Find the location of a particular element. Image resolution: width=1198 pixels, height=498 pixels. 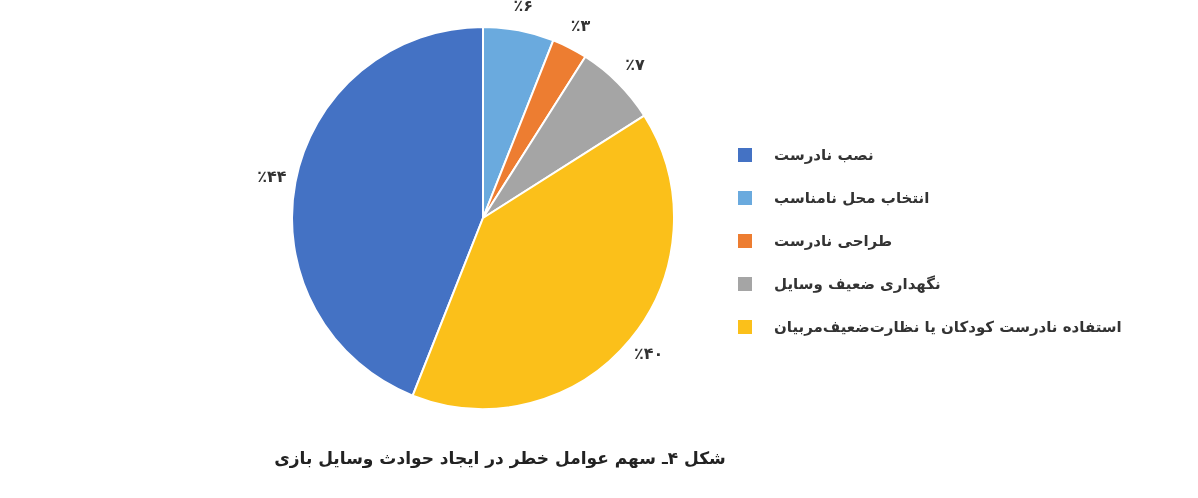

data-label: ٪۷ is located at coordinates (635, 65).